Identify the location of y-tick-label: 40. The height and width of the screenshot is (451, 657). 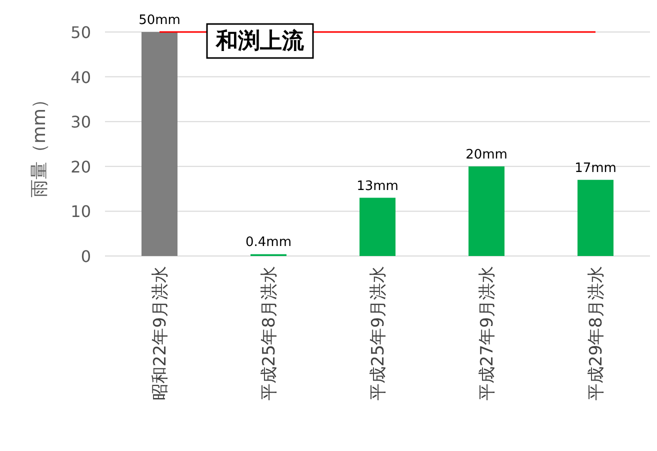
(80, 77).